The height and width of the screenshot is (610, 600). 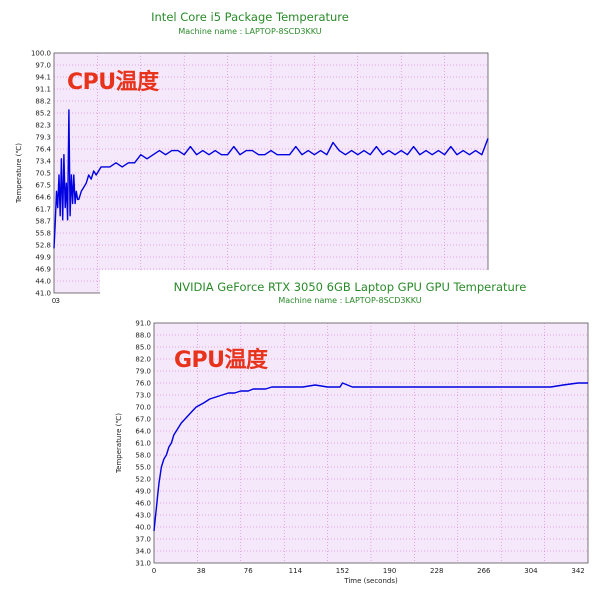 What do you see at coordinates (143, 384) in the screenshot?
I see `gpu-y-tick: 76.0` at bounding box center [143, 384].